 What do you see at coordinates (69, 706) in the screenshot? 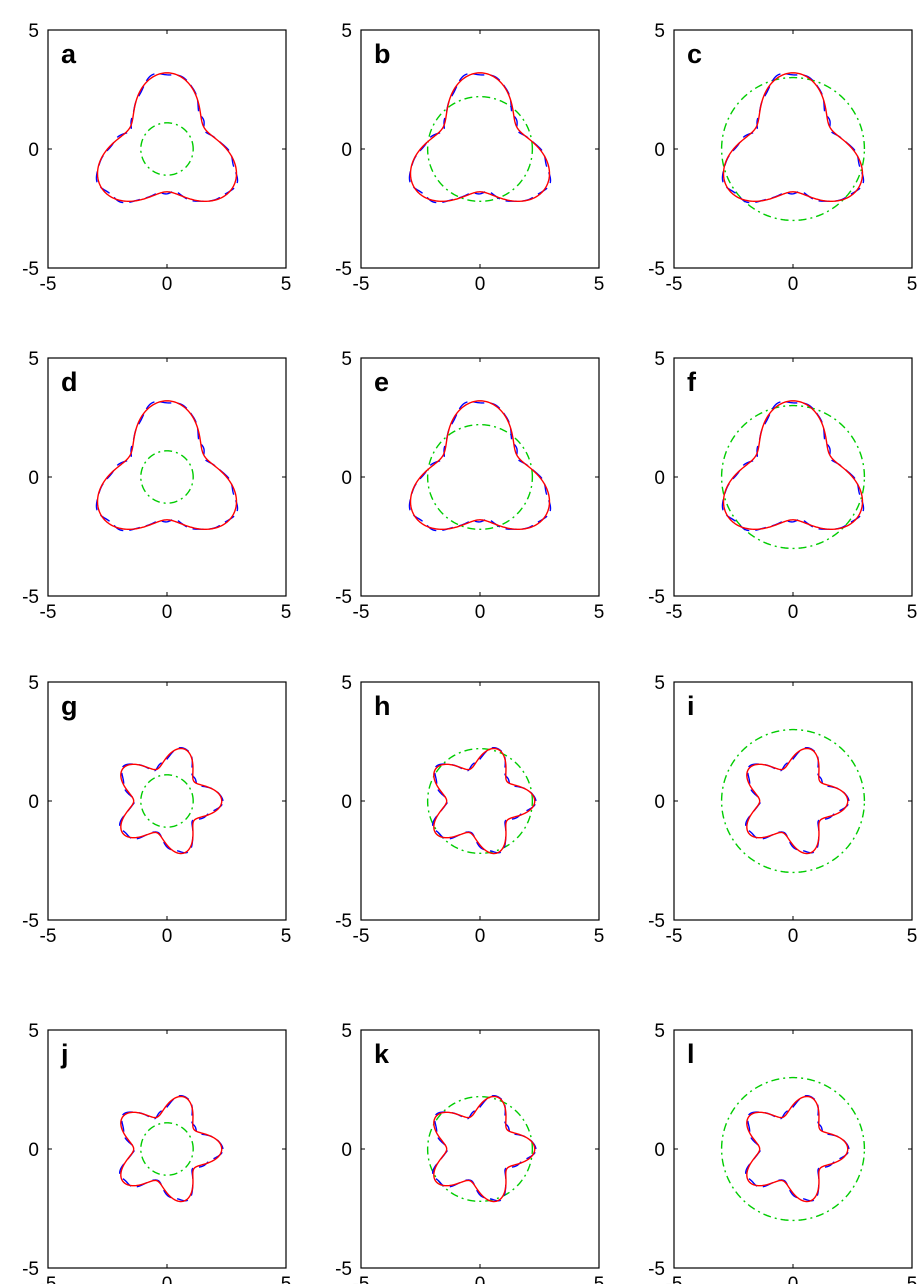
I see `panel-label: g` at bounding box center [69, 706].